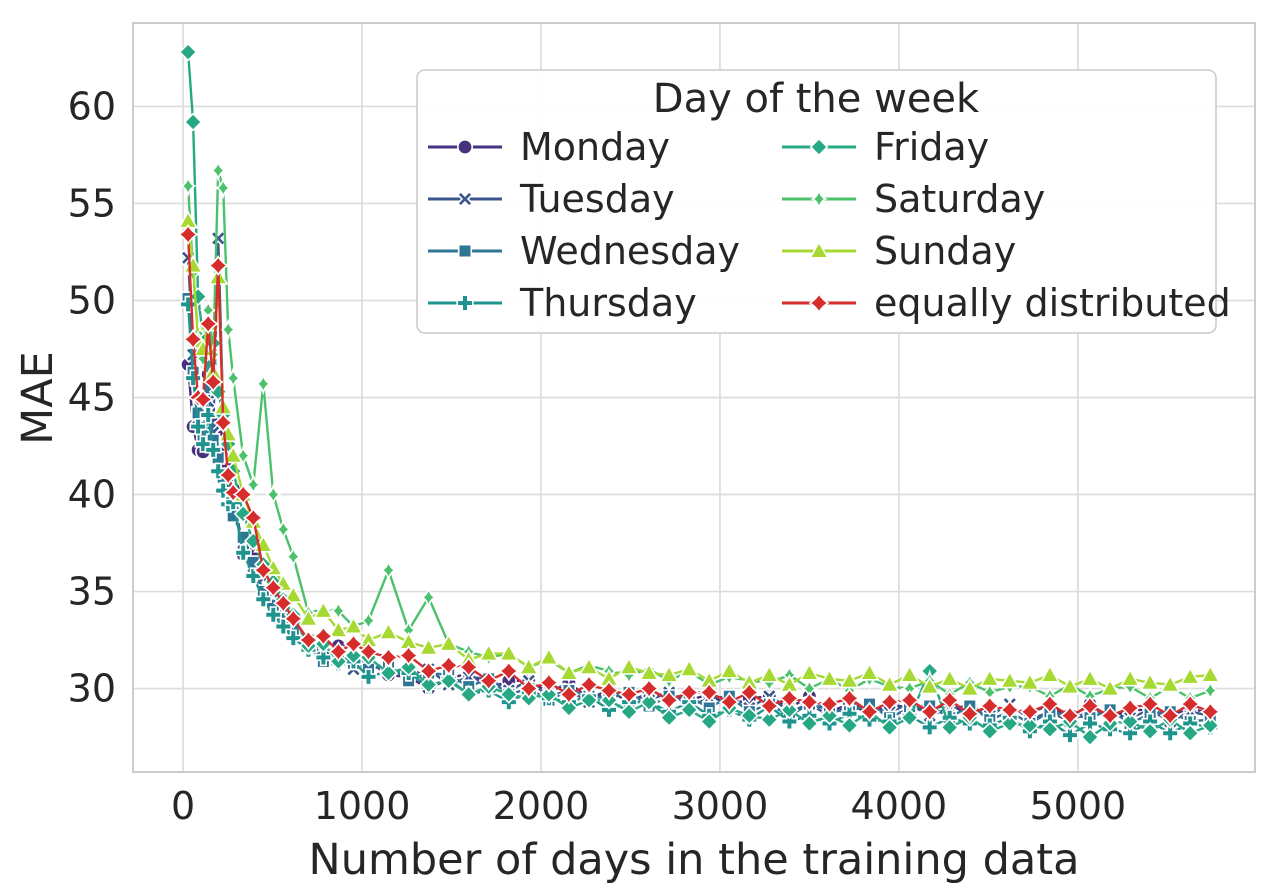 The image size is (1280, 896). What do you see at coordinates (945, 251) in the screenshot?
I see `legend-label-sunday: Sunday` at bounding box center [945, 251].